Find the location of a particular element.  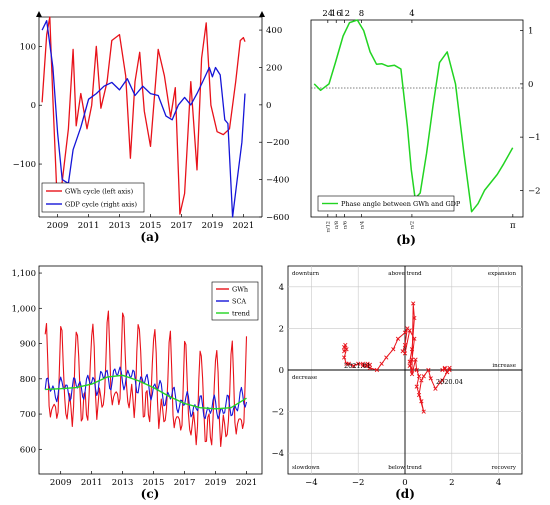

d-y-tick-label: 0 is located at coordinates (281, 371).